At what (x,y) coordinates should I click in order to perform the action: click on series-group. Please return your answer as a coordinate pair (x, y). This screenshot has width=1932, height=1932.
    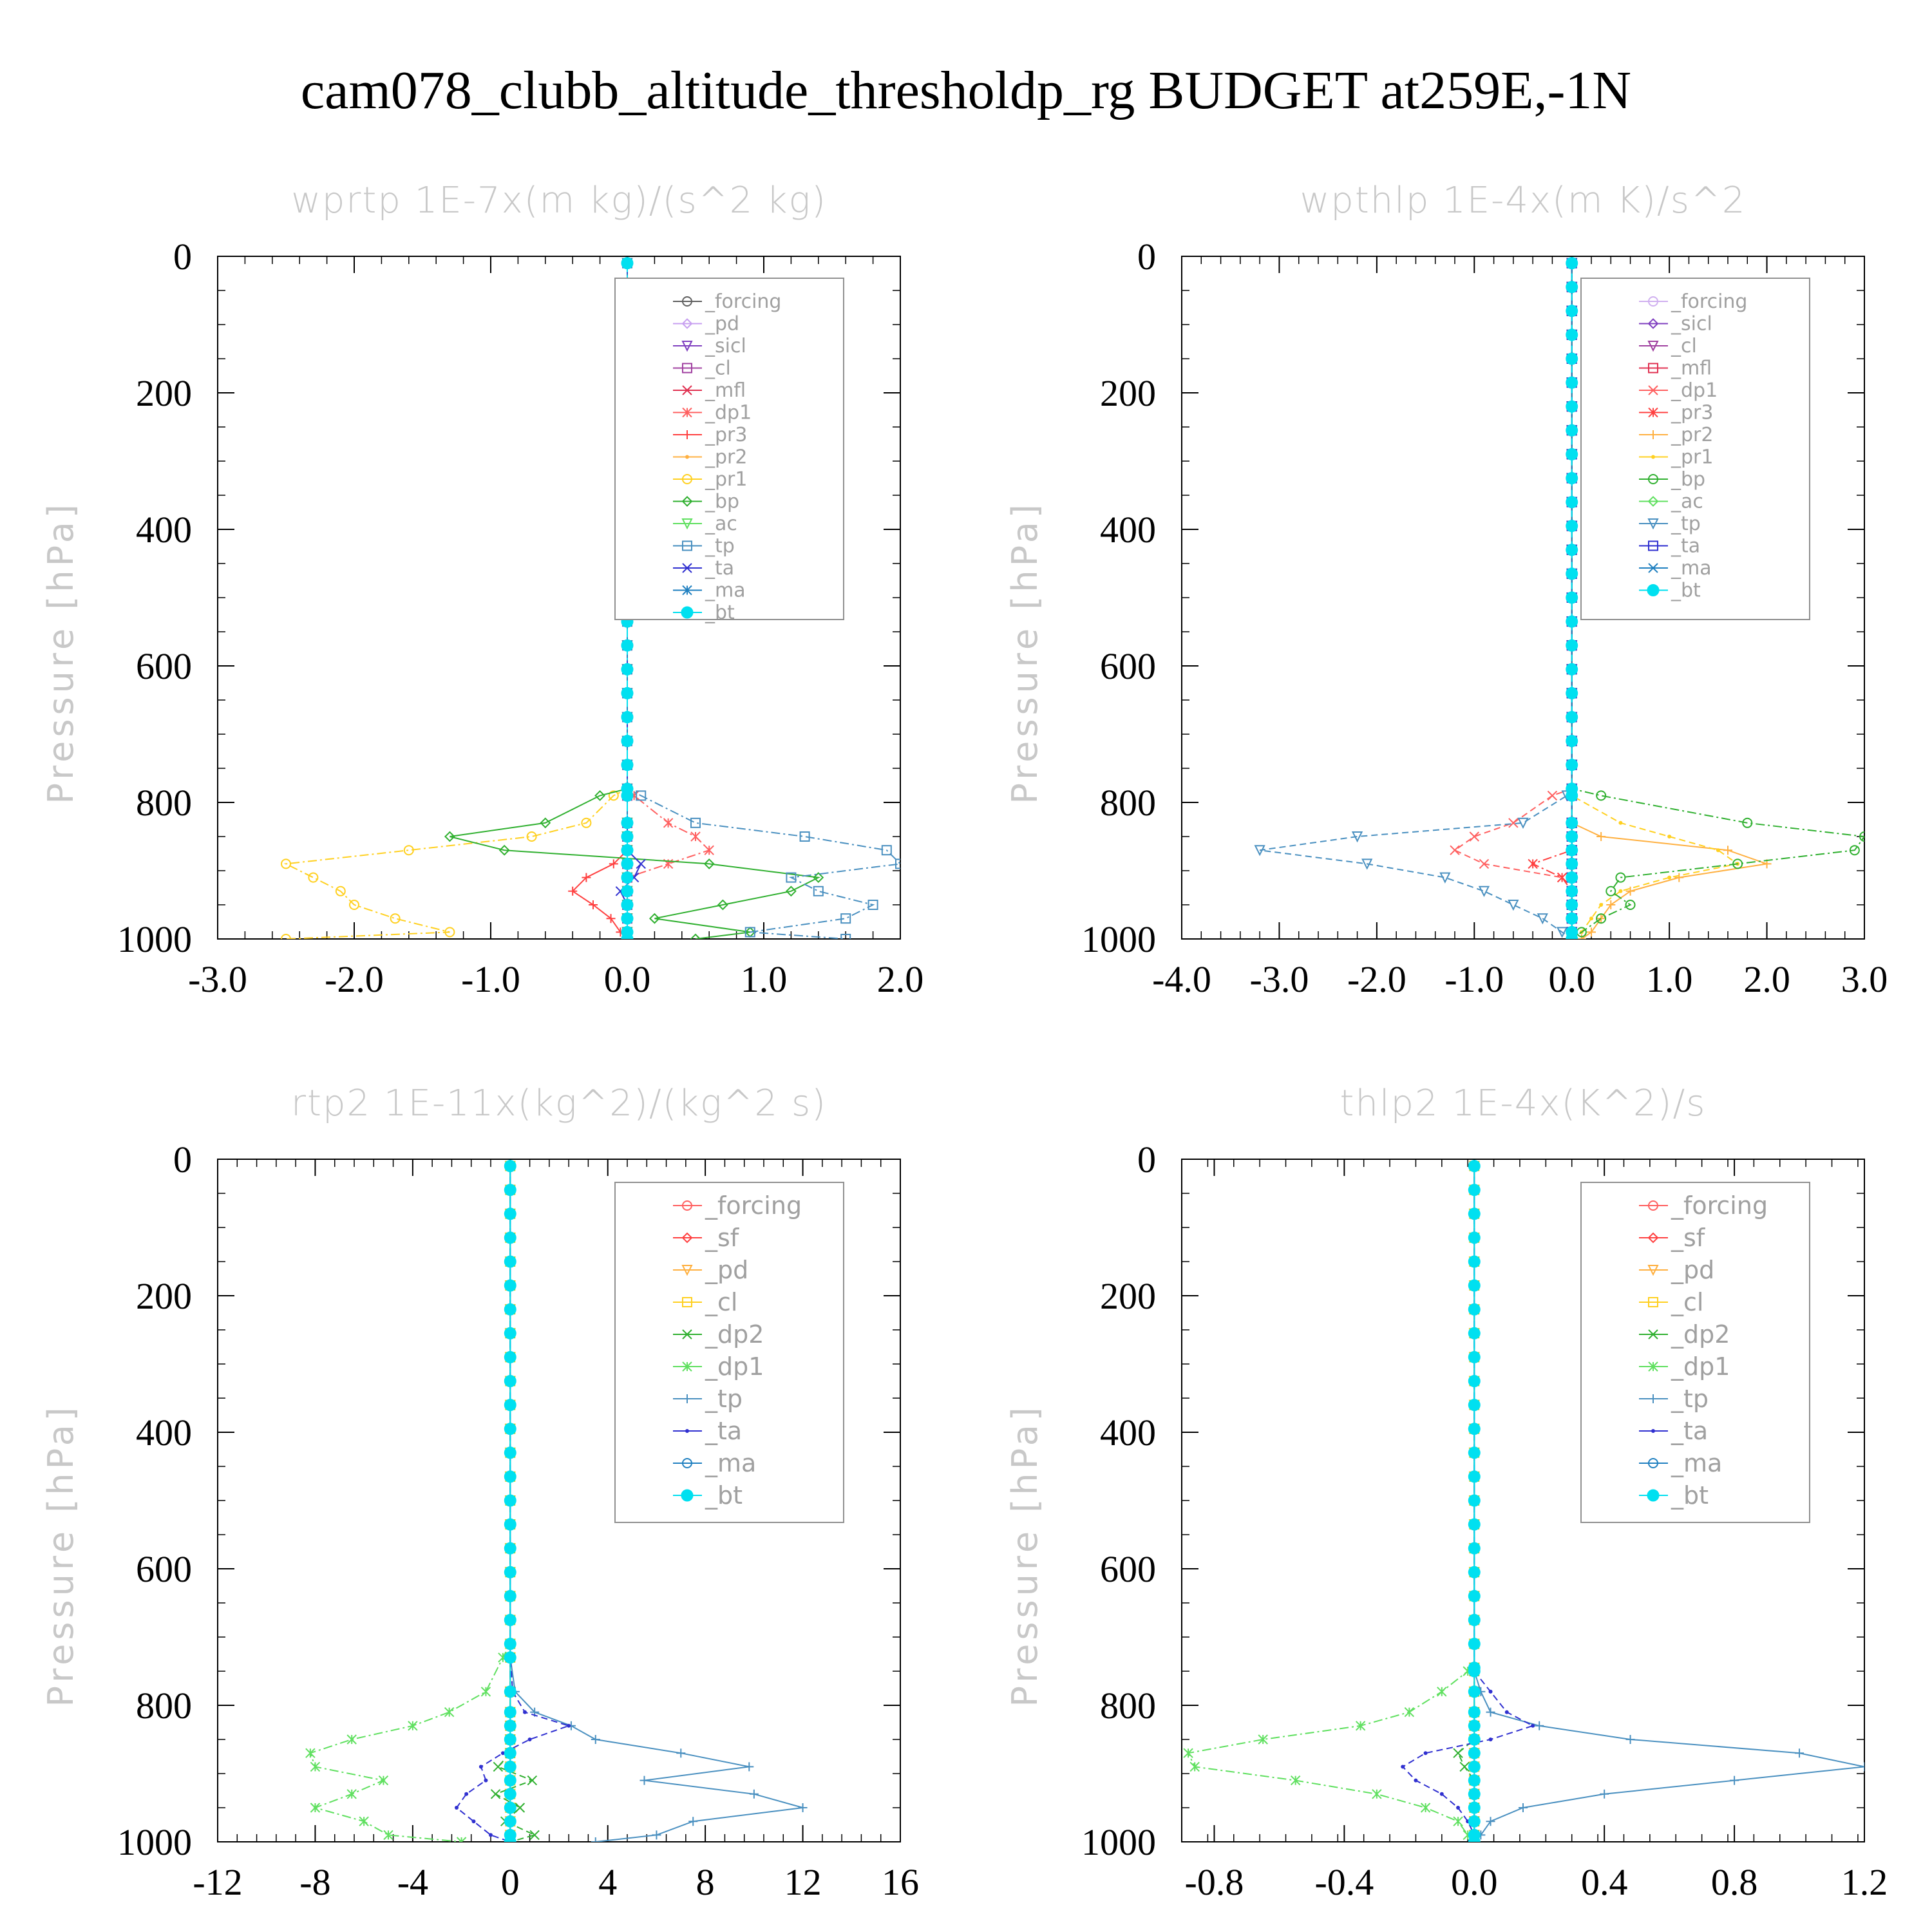
    Looking at the image, I should click on (1559, 598).